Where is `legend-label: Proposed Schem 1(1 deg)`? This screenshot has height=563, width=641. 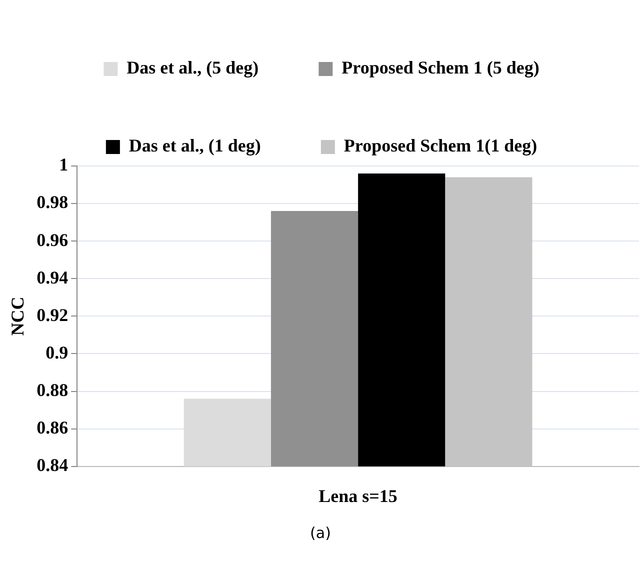
legend-label: Proposed Schem 1(1 deg) is located at coordinates (441, 146).